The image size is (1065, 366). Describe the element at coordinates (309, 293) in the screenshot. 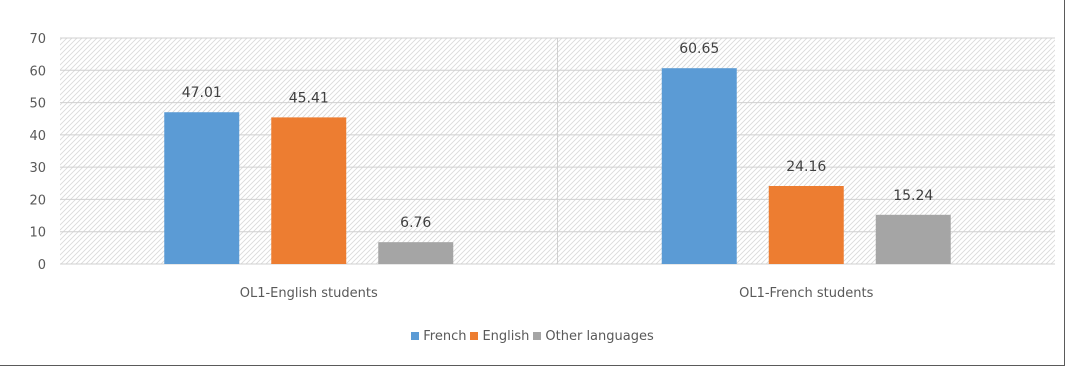

I see `category-label: OL1-English students` at that location.